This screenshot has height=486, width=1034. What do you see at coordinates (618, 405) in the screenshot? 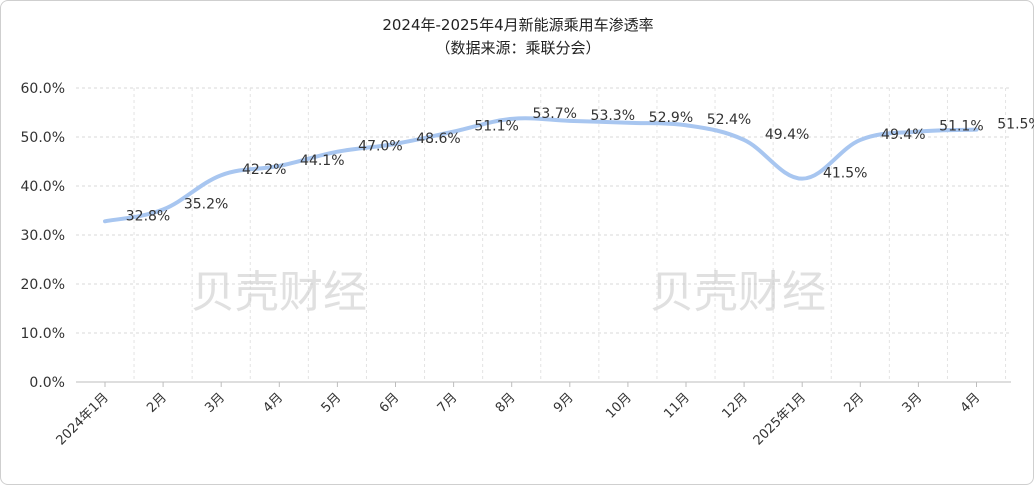
I see `x-tick-label: 10月` at bounding box center [618, 405].